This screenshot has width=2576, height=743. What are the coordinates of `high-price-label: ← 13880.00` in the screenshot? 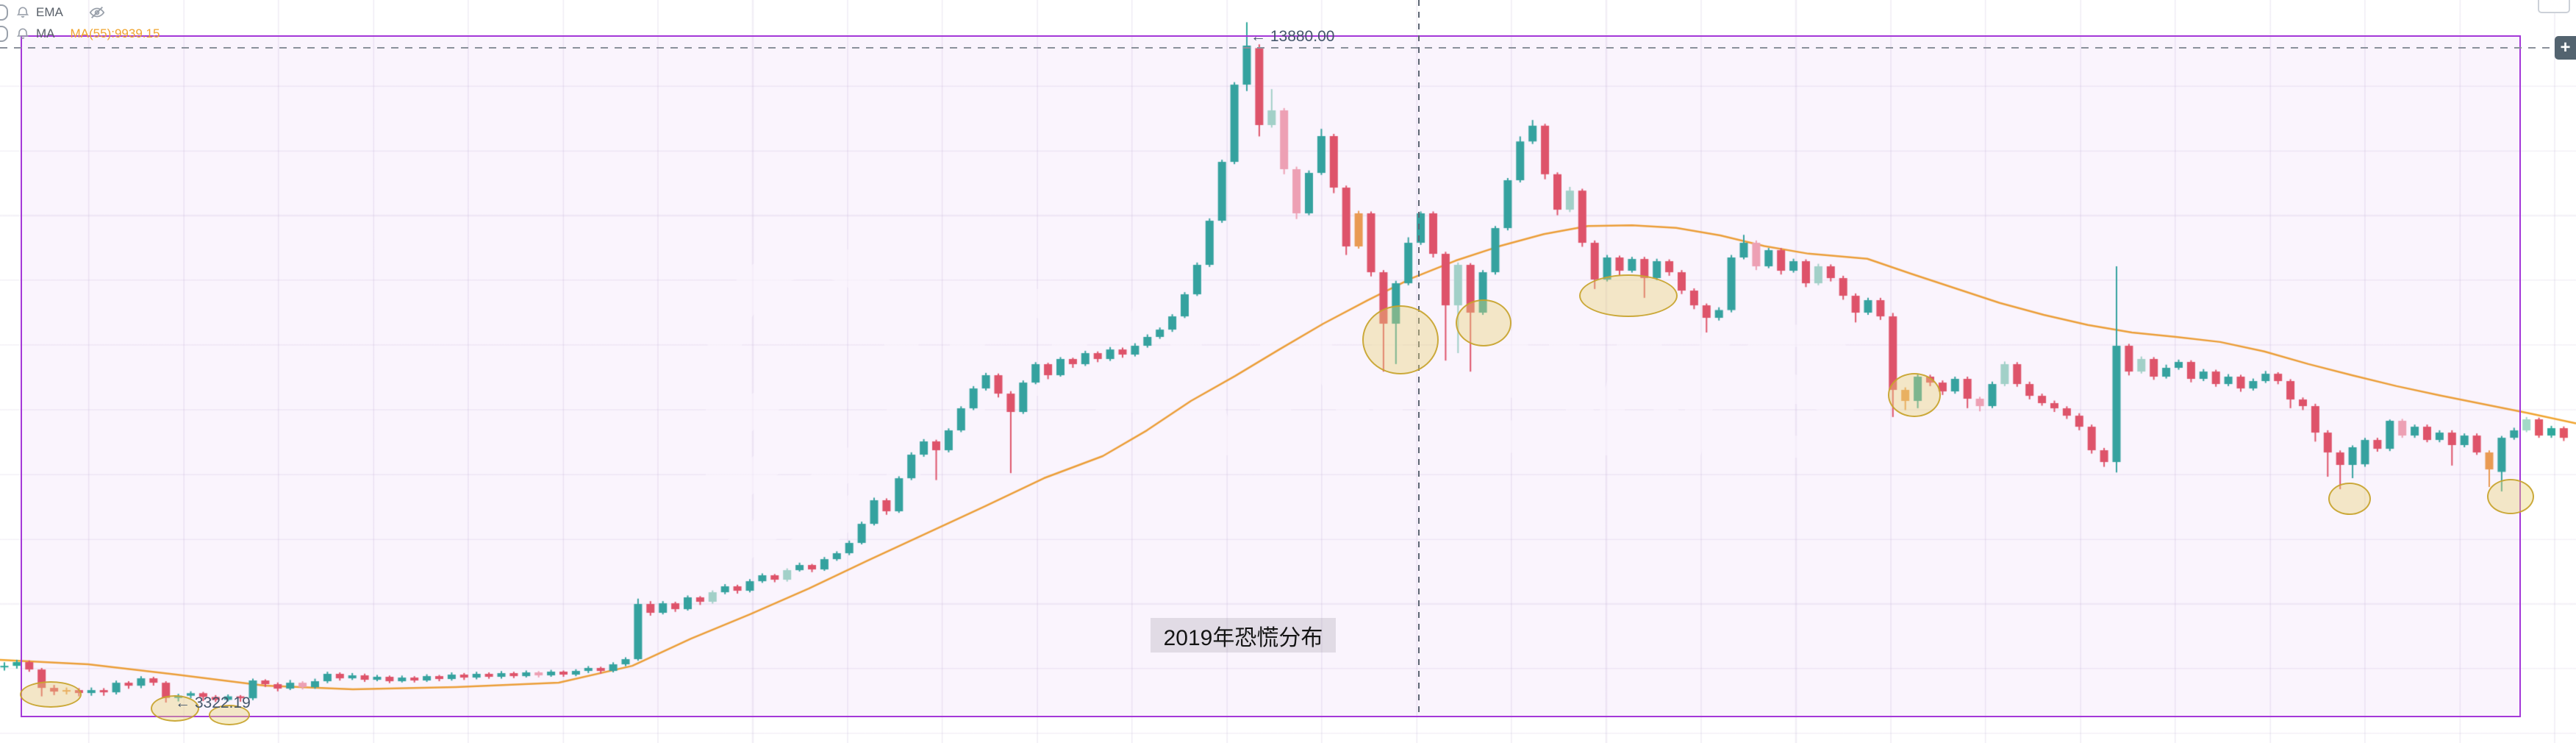 It's located at (1293, 36).